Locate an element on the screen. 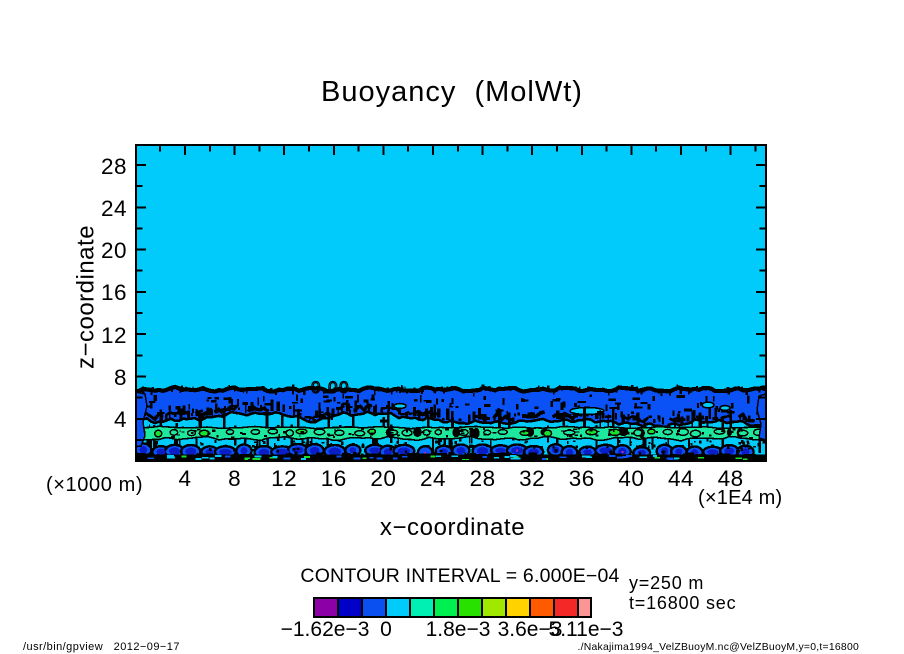  svg-text: 0.00 is located at coordinates (330, 387).